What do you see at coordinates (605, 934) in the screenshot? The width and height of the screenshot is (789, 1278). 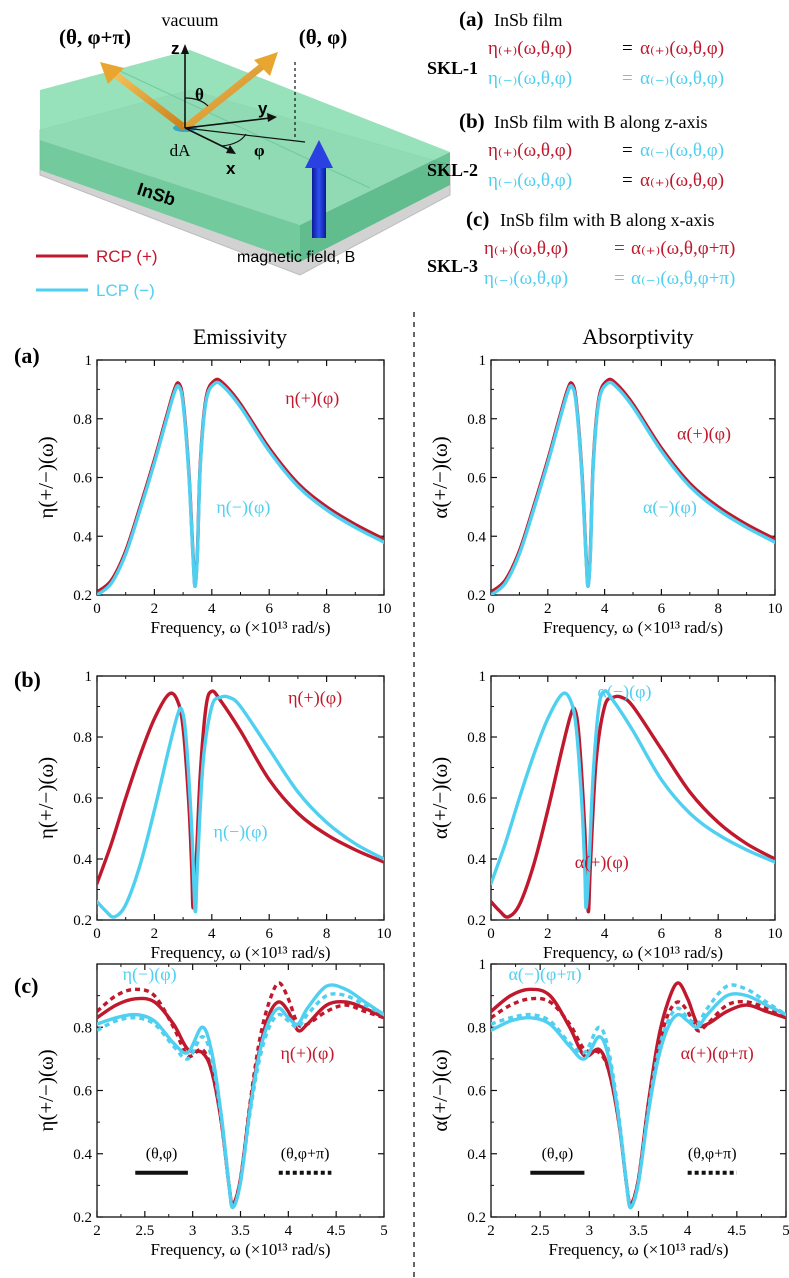 I see `x-tick-label: 4` at bounding box center [605, 934].